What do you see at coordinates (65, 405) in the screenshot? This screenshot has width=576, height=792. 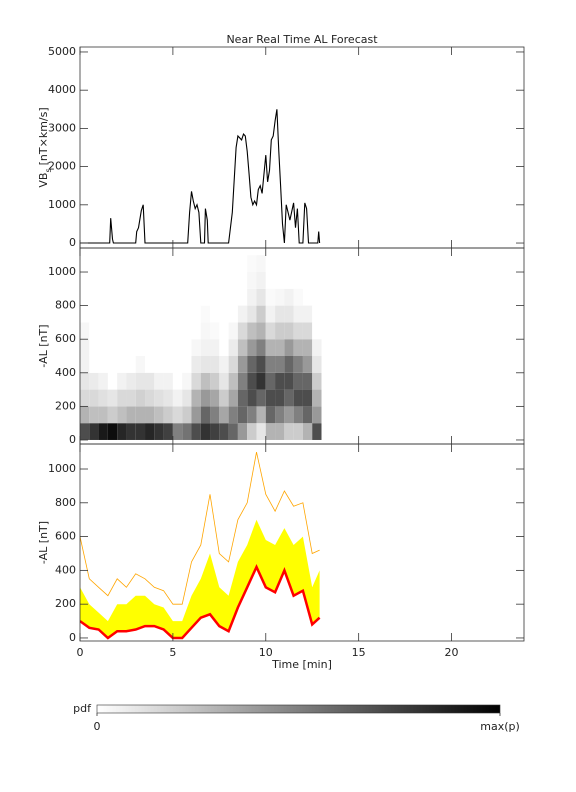 I see `y-tick-label: 200` at bounding box center [65, 405].